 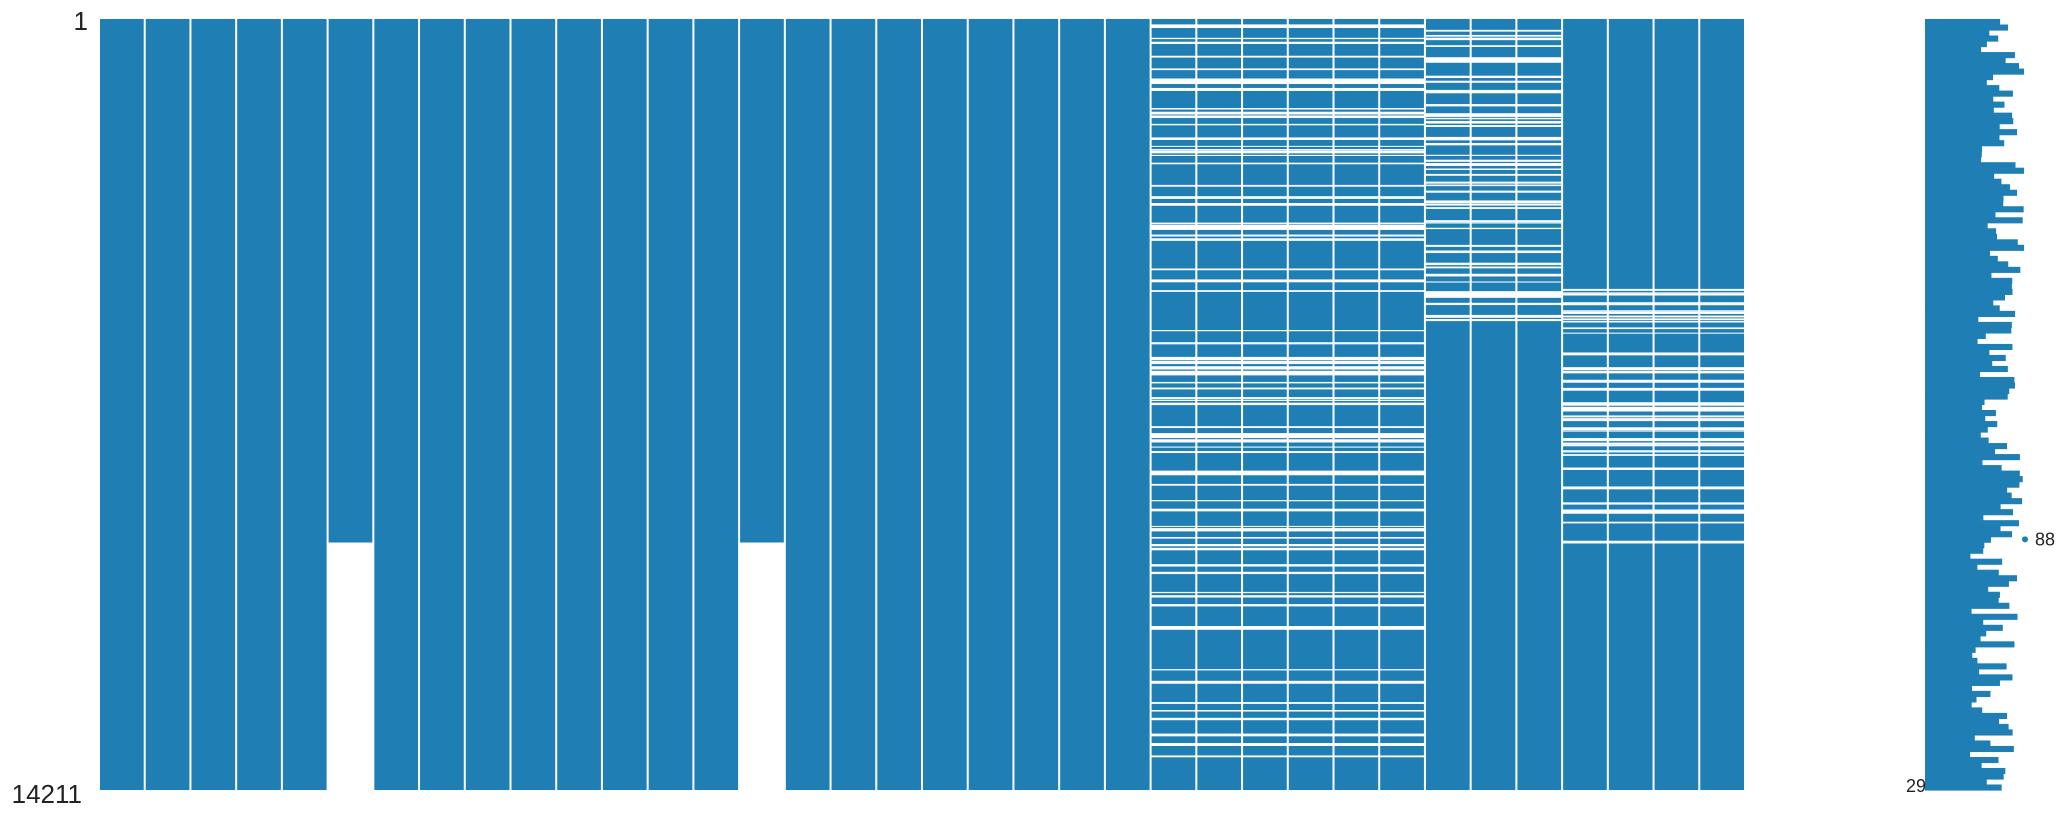 I want to click on column-20-present-segment, so click(x=990, y=404).